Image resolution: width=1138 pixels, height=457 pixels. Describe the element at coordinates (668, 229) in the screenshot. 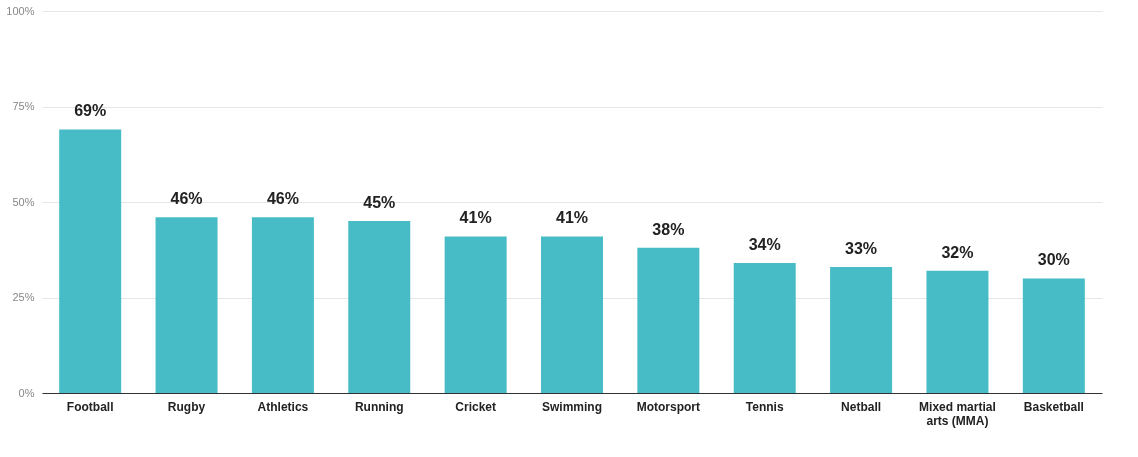

I see `data-label: 38%` at that location.